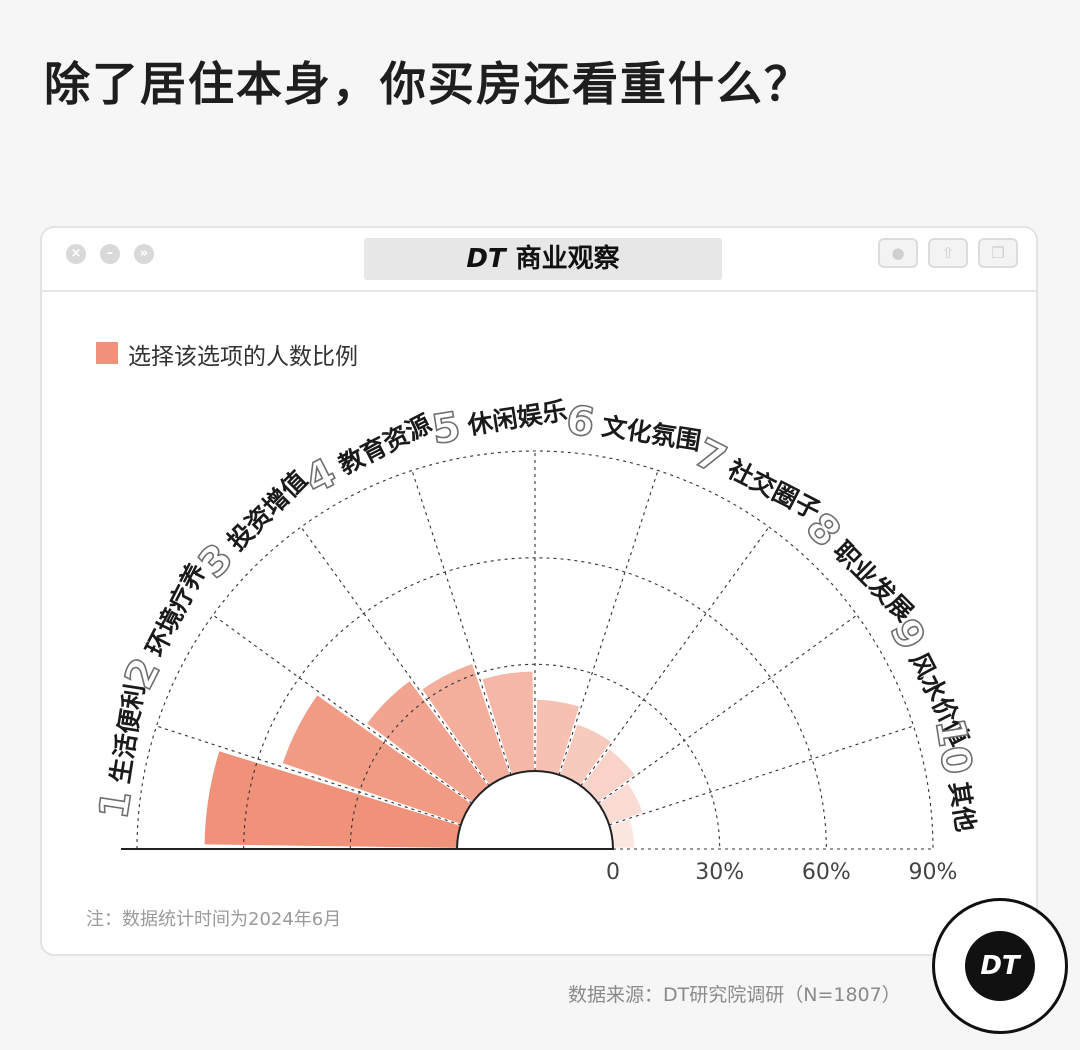 The height and width of the screenshot is (1050, 1080). I want to click on page-title: 除了居住本身，你买房还看重什么？, so click(428, 84).